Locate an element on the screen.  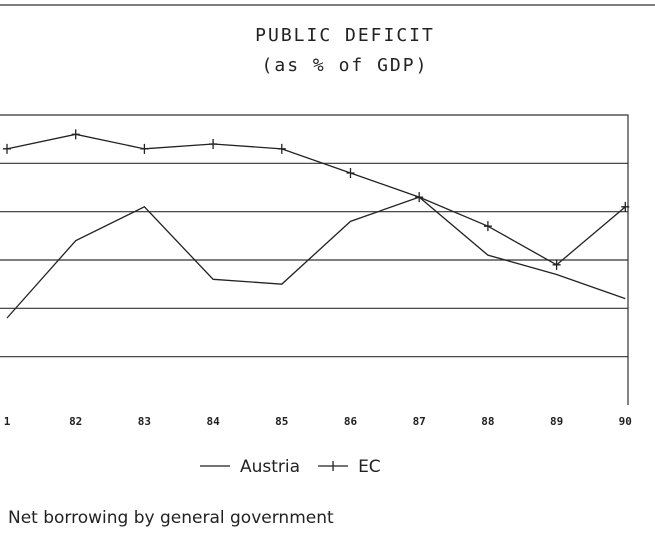
x-tick-label: 1 is located at coordinates (7, 421).